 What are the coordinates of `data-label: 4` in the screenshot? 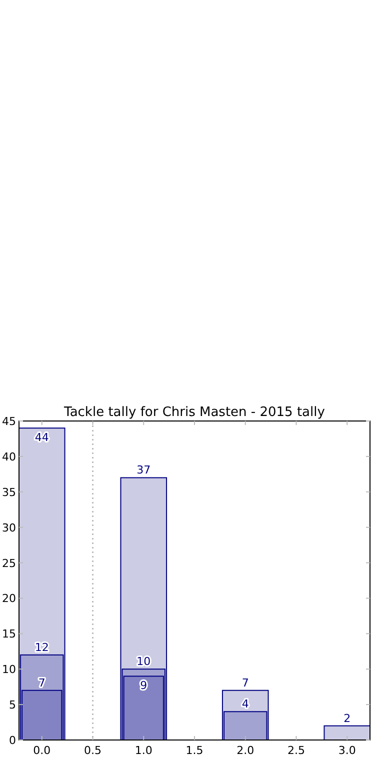 It's located at (245, 704).